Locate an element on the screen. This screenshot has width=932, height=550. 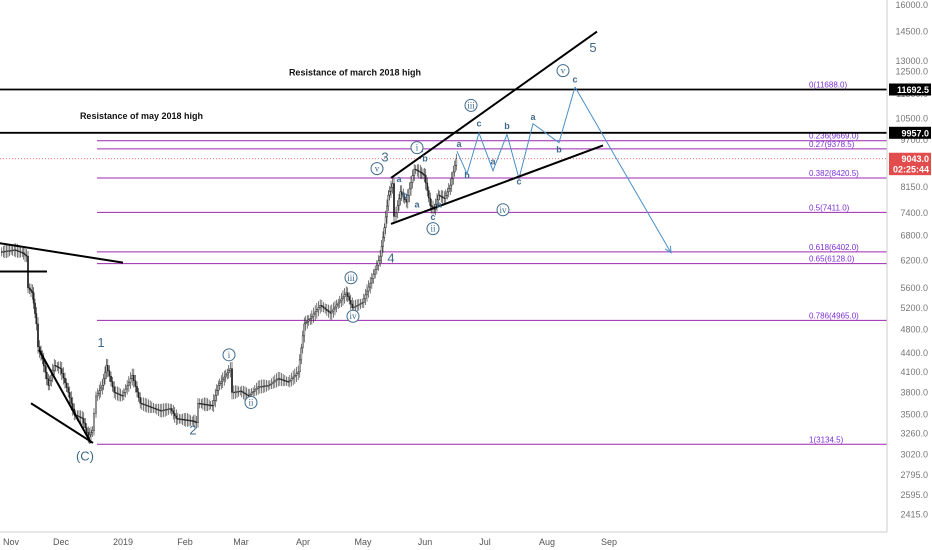
circled-wave-label: v is located at coordinates (563, 71).